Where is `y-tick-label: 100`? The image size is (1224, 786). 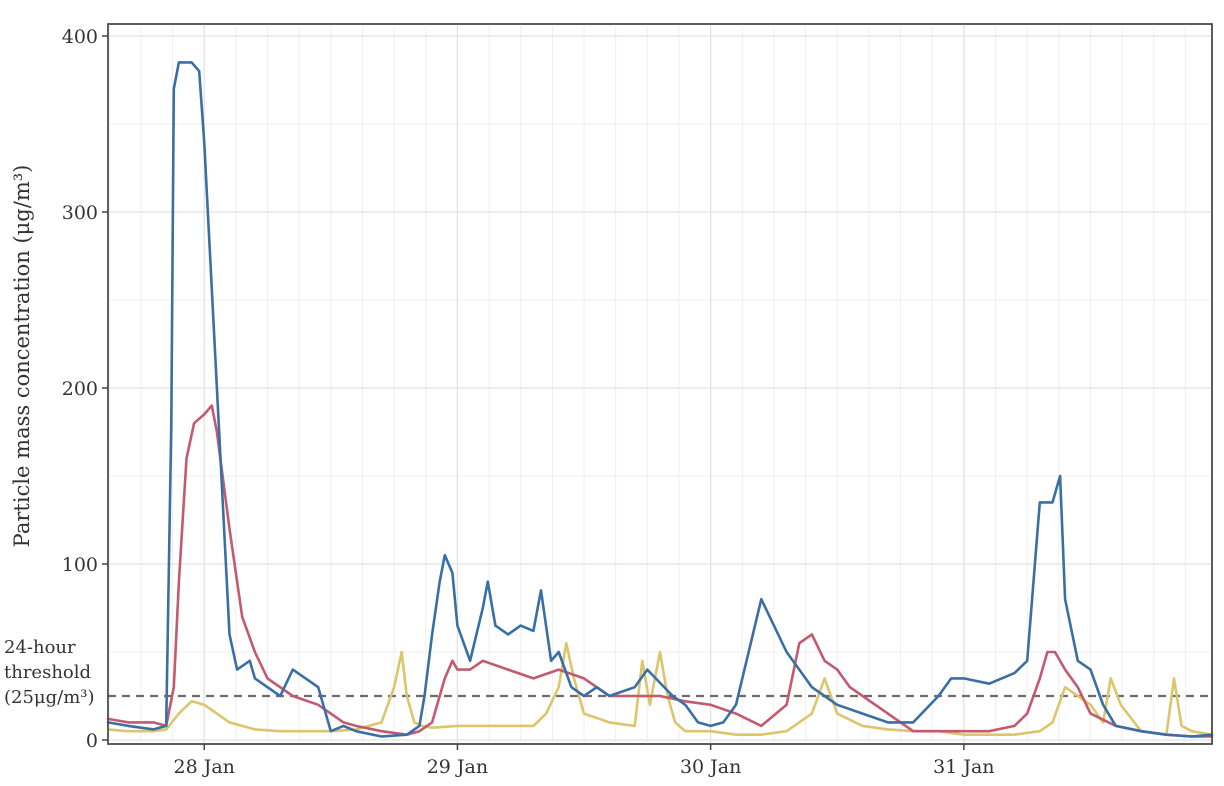 y-tick-label: 100 is located at coordinates (80, 565).